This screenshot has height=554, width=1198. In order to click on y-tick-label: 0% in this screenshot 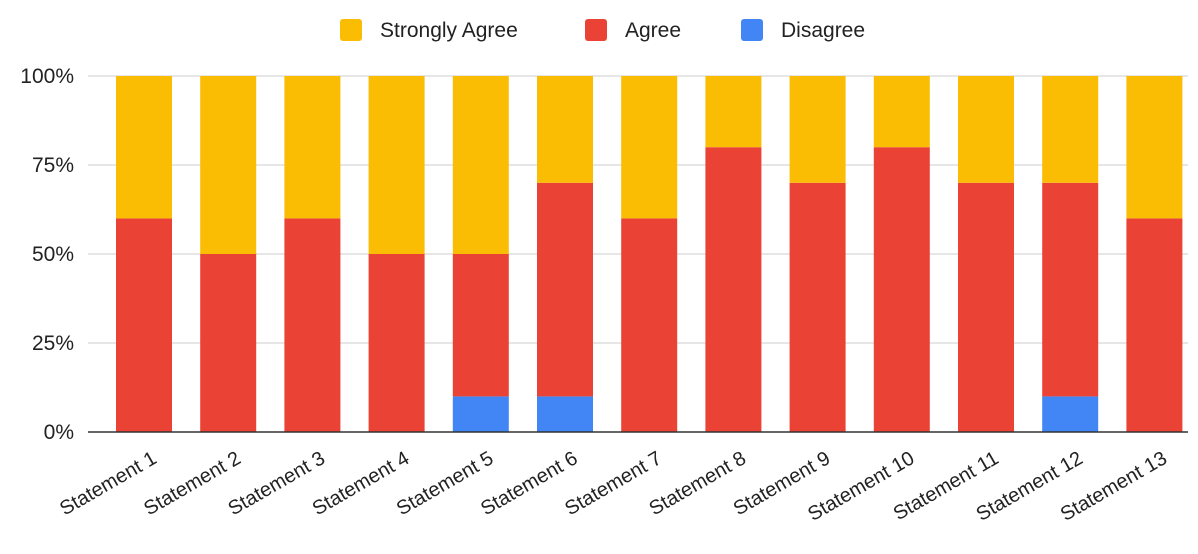, I will do `click(59, 432)`.